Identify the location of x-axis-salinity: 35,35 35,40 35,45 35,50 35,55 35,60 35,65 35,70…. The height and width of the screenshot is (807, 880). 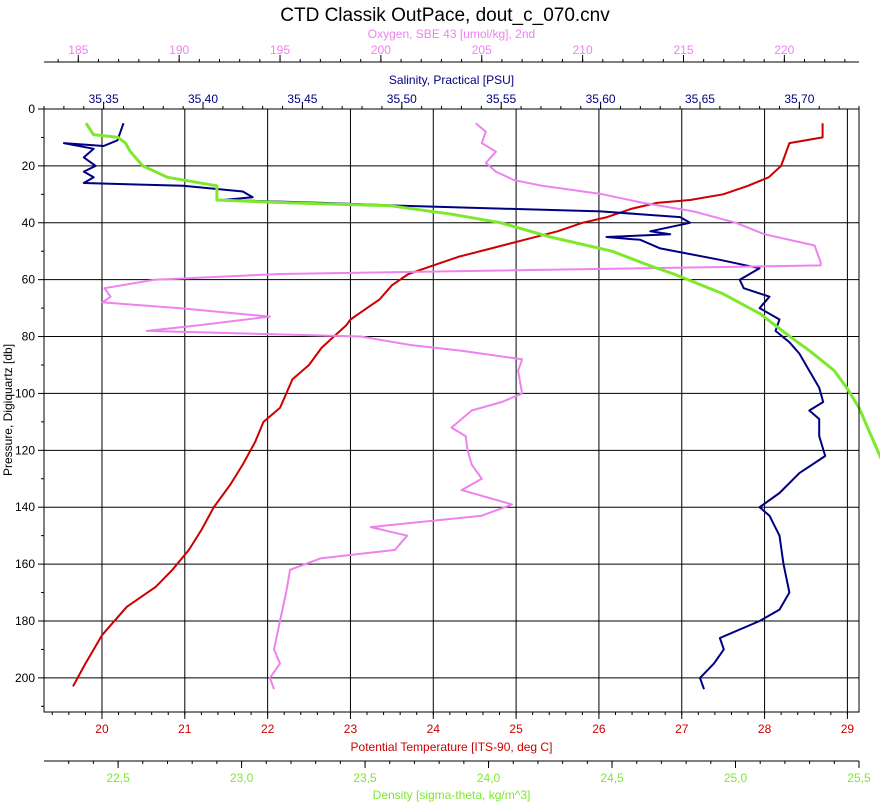
(451, 91).